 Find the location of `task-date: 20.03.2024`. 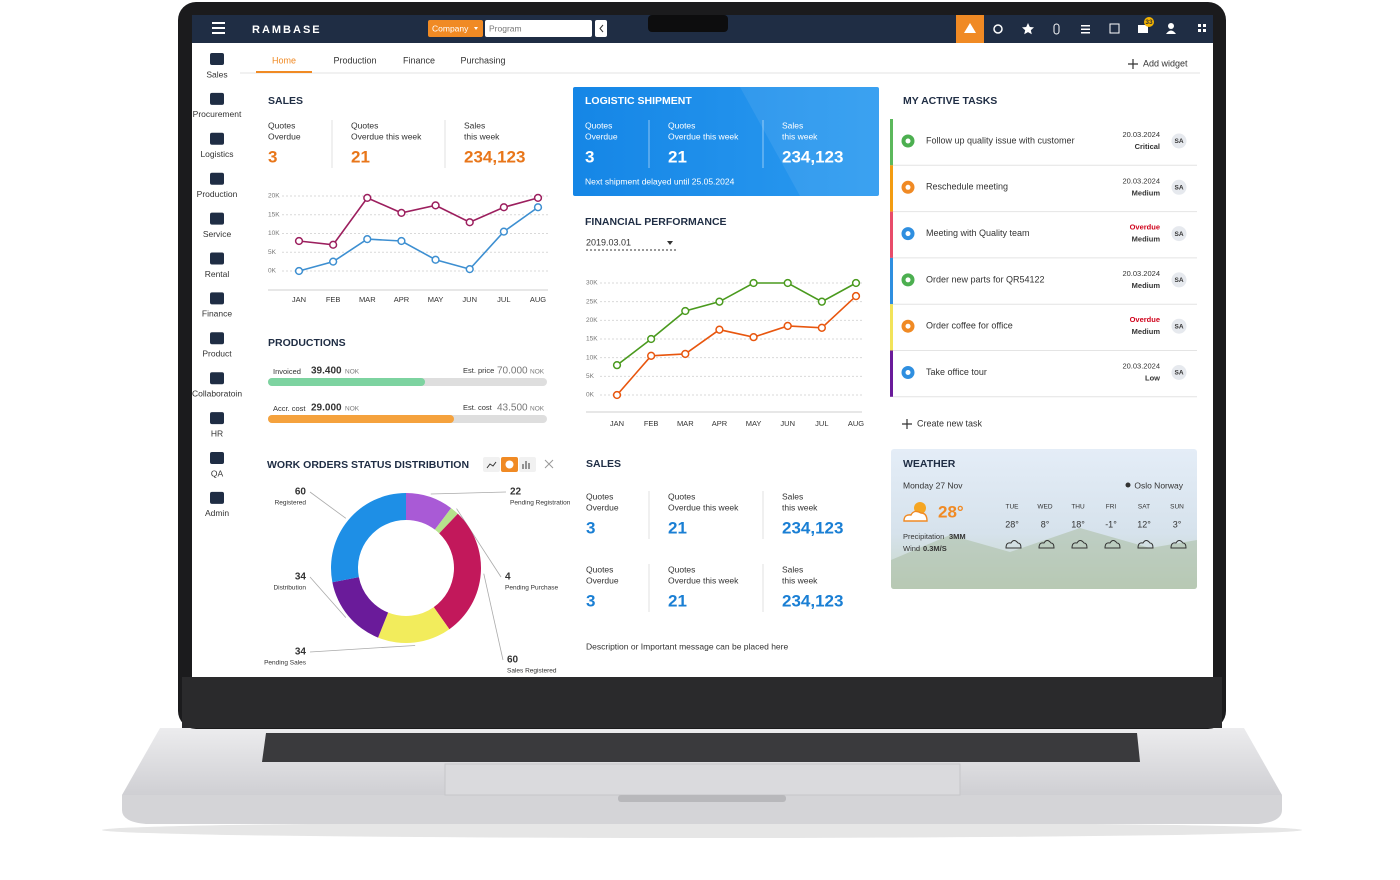

task-date: 20.03.2024 is located at coordinates (1141, 134).